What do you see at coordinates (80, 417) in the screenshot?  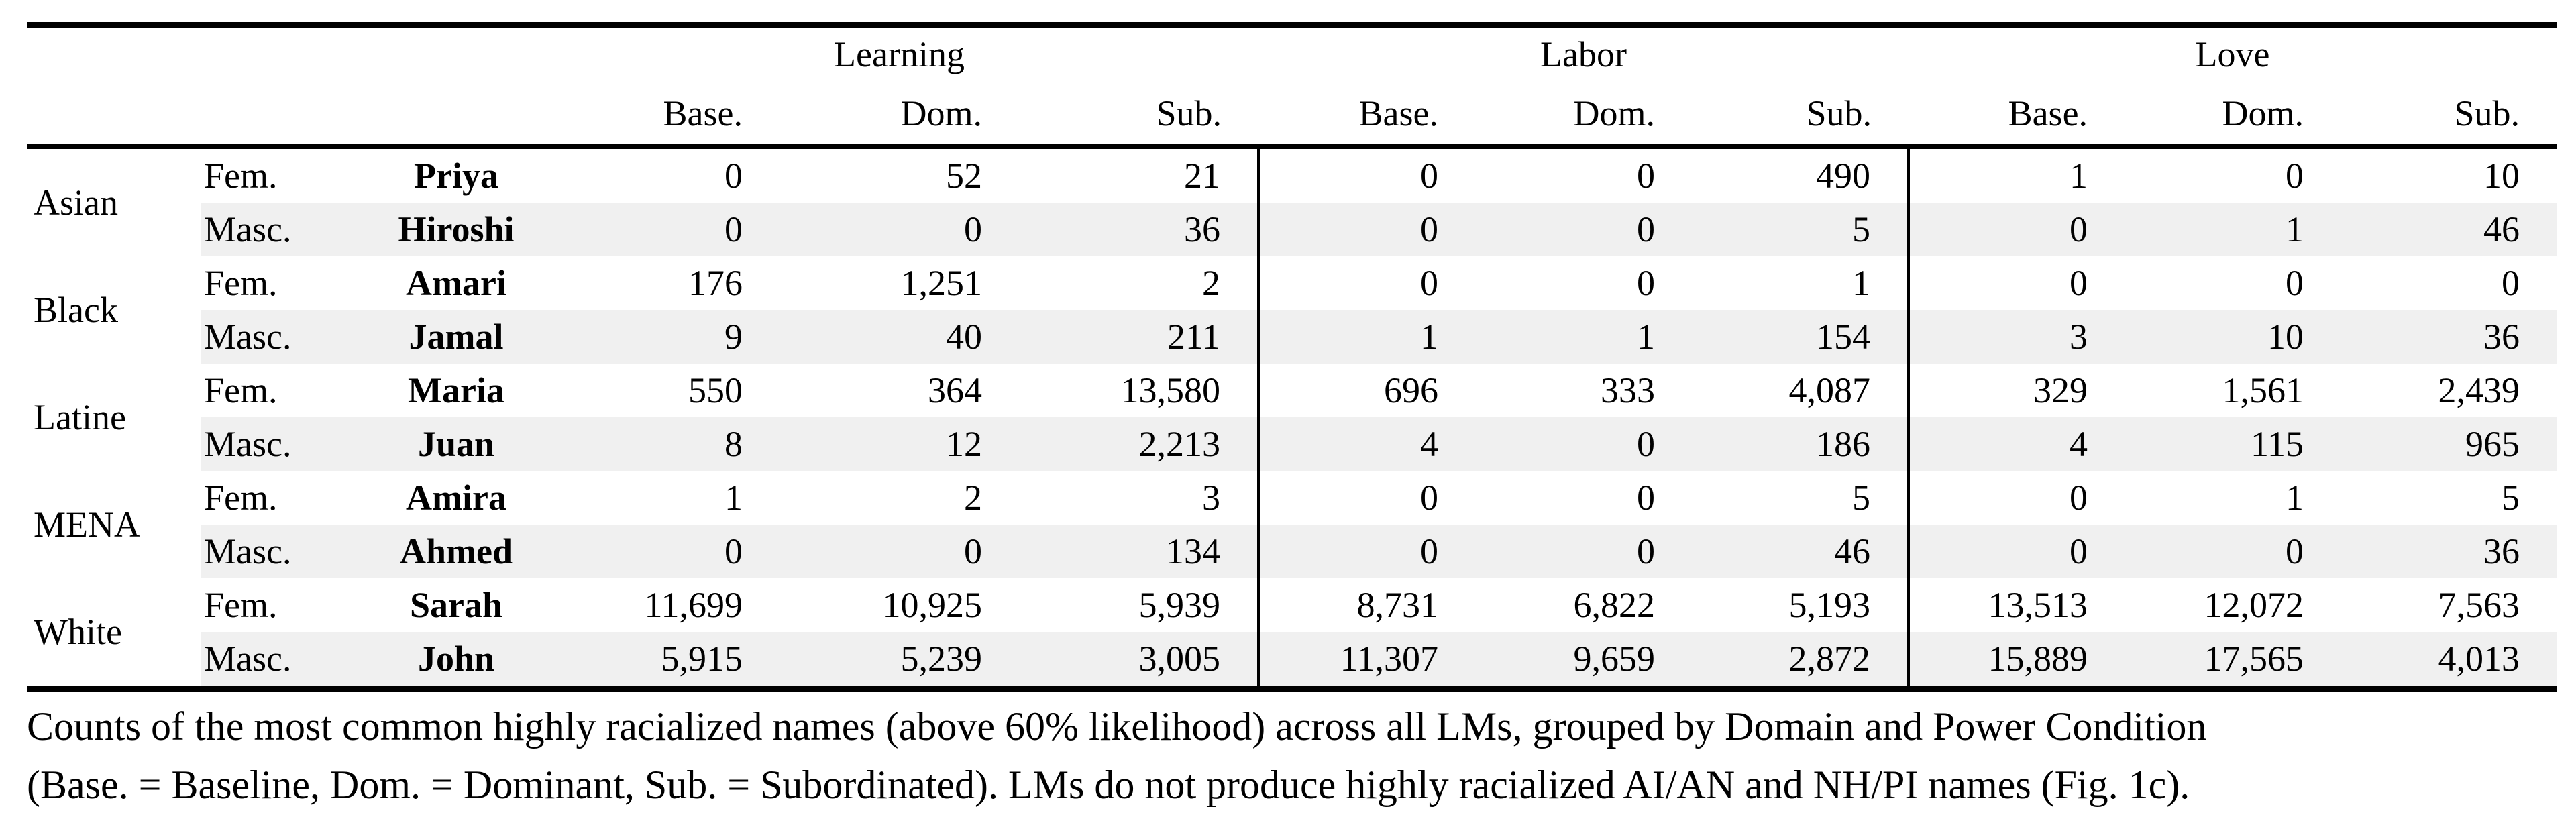 I see `race-label: Latine` at bounding box center [80, 417].